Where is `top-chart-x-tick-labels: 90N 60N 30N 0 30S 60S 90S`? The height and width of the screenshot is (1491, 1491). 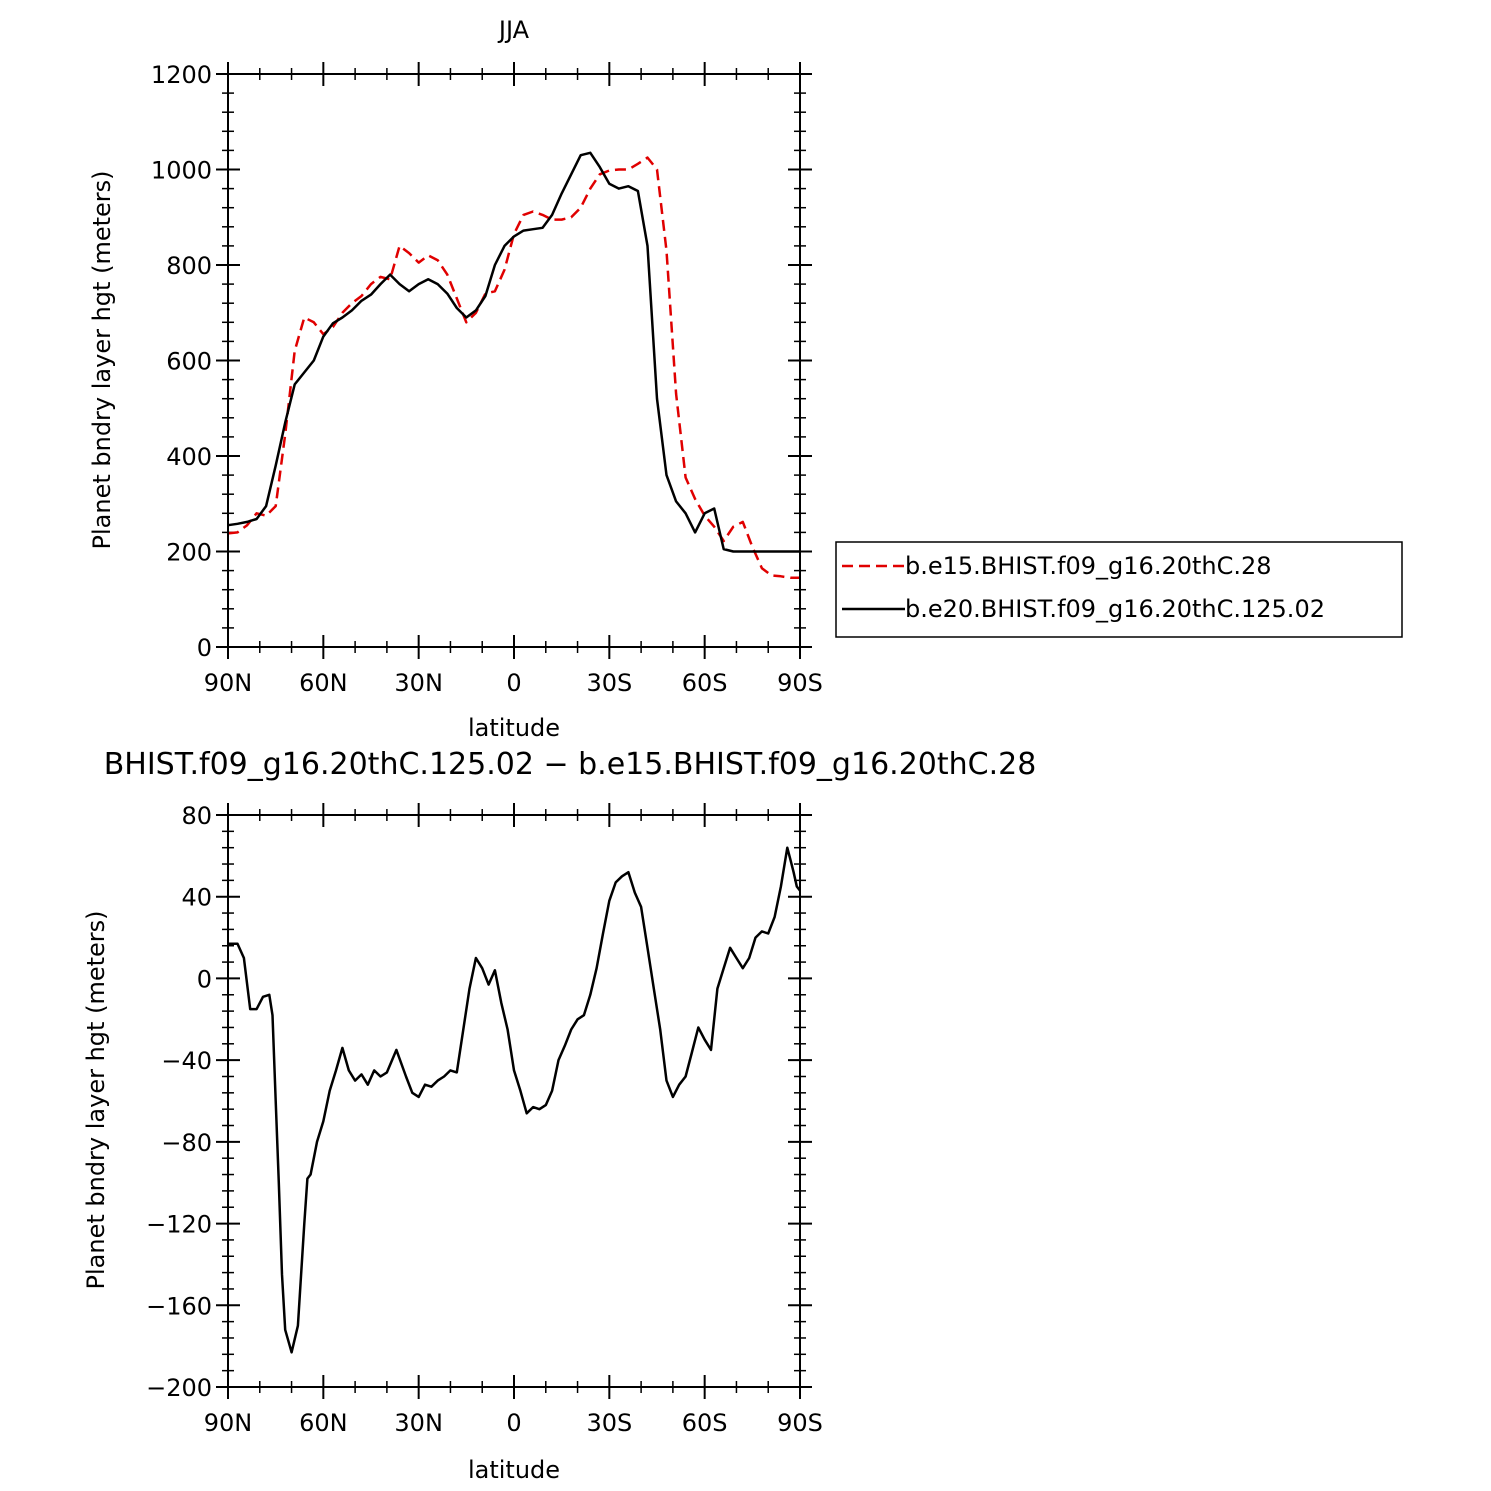
top-chart-x-tick-labels: 90N 60N 30N 0 30S 60S 90S is located at coordinates (513, 683).